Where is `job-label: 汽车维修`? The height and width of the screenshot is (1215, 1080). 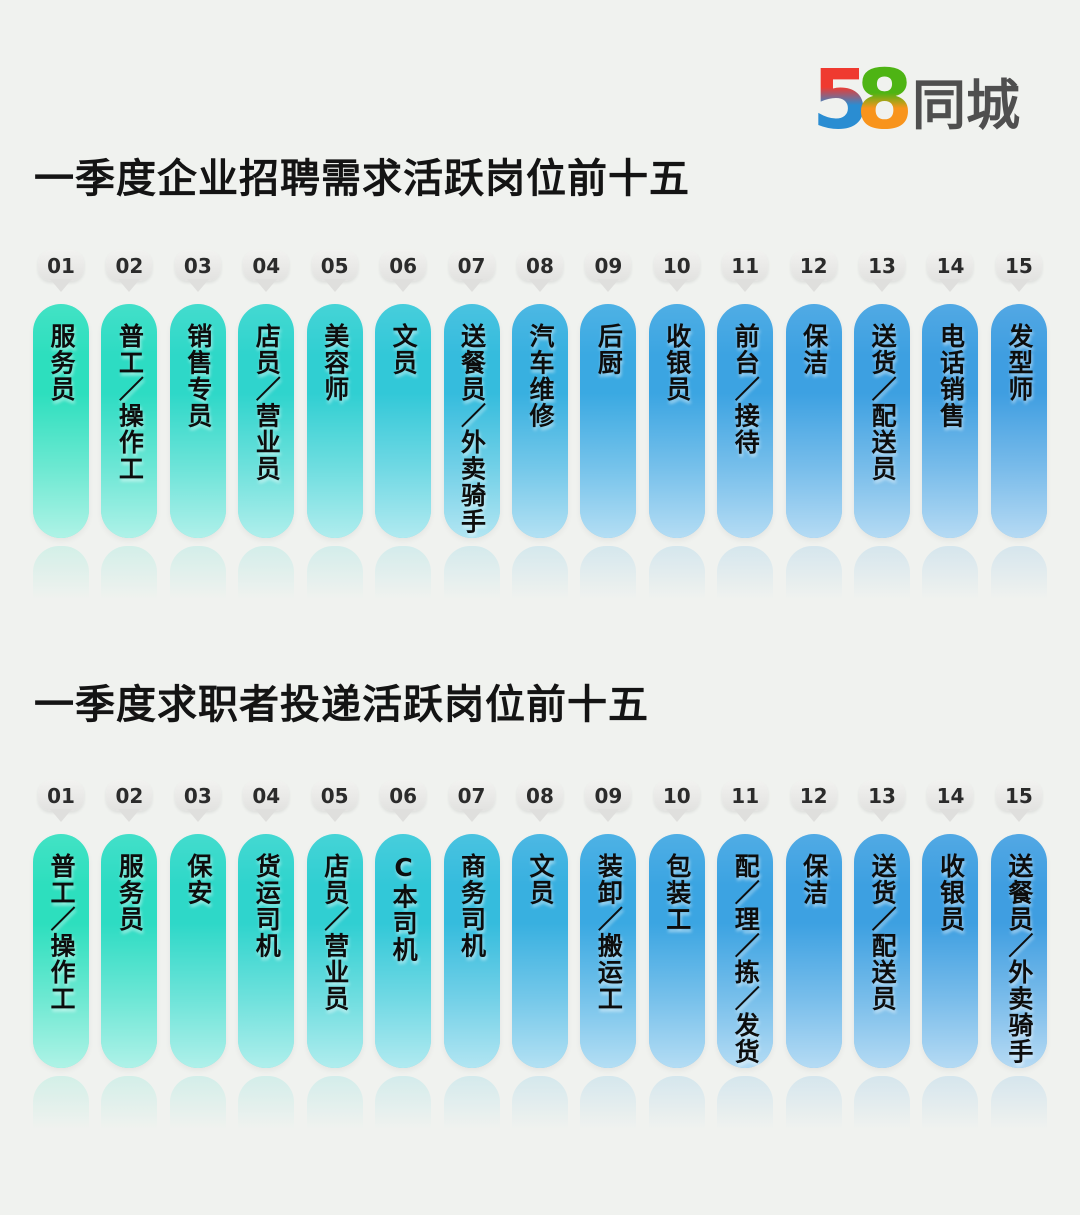
job-label: 汽车维修 is located at coordinates (540, 376).